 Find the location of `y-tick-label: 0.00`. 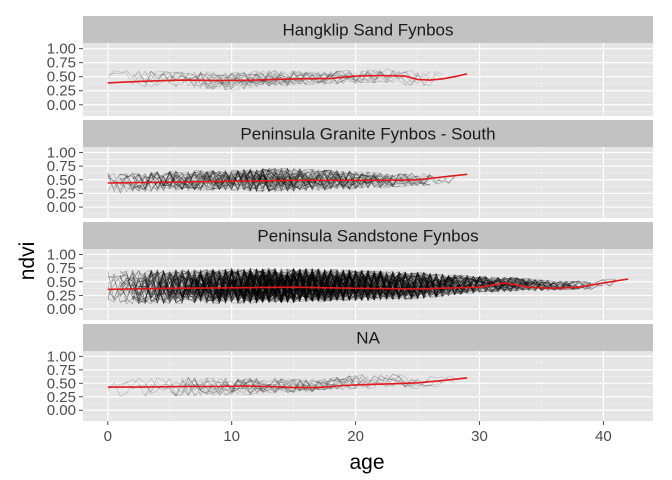

y-tick-label: 0.00 is located at coordinates (61, 309).